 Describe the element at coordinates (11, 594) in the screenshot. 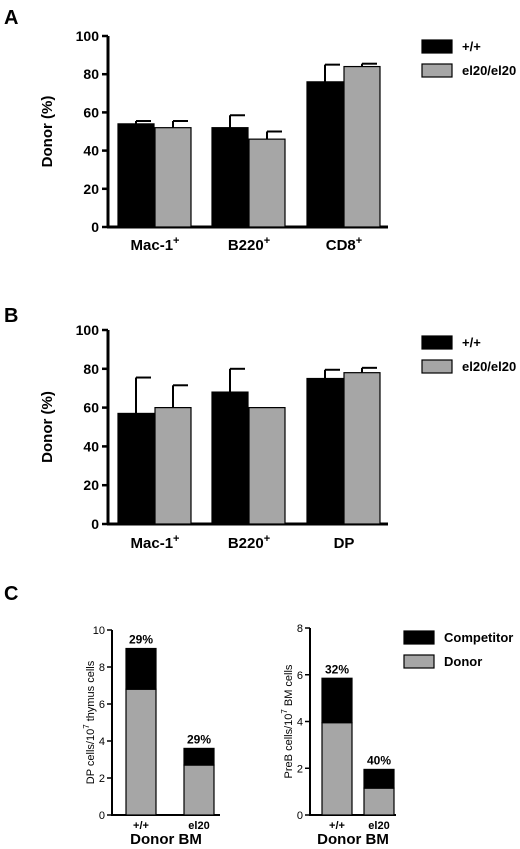

I see `panel-letter: C` at that location.